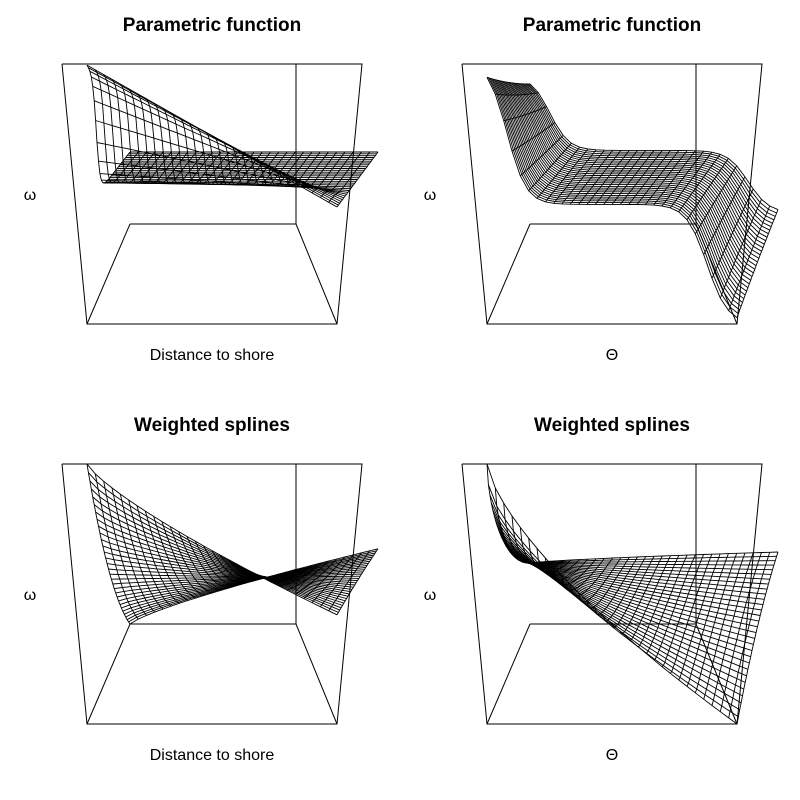 The image size is (800, 800). Describe the element at coordinates (612, 425) in the screenshot. I see `panel-title: Weighted splines` at that location.